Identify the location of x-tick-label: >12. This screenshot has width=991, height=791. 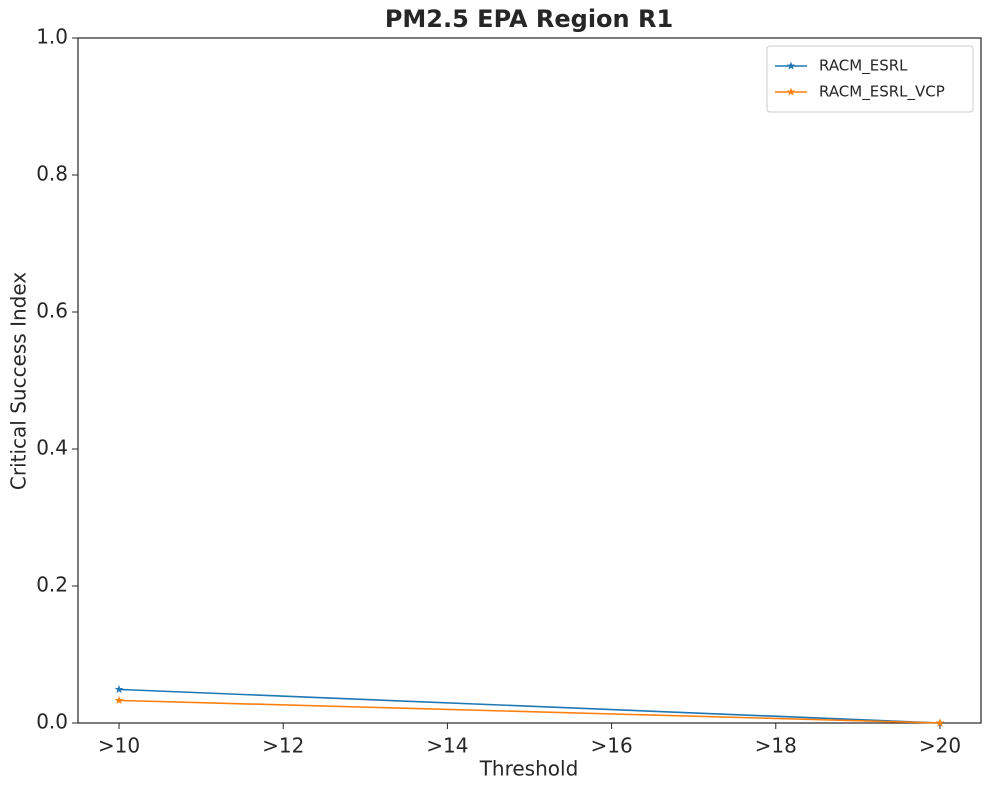
(283, 746).